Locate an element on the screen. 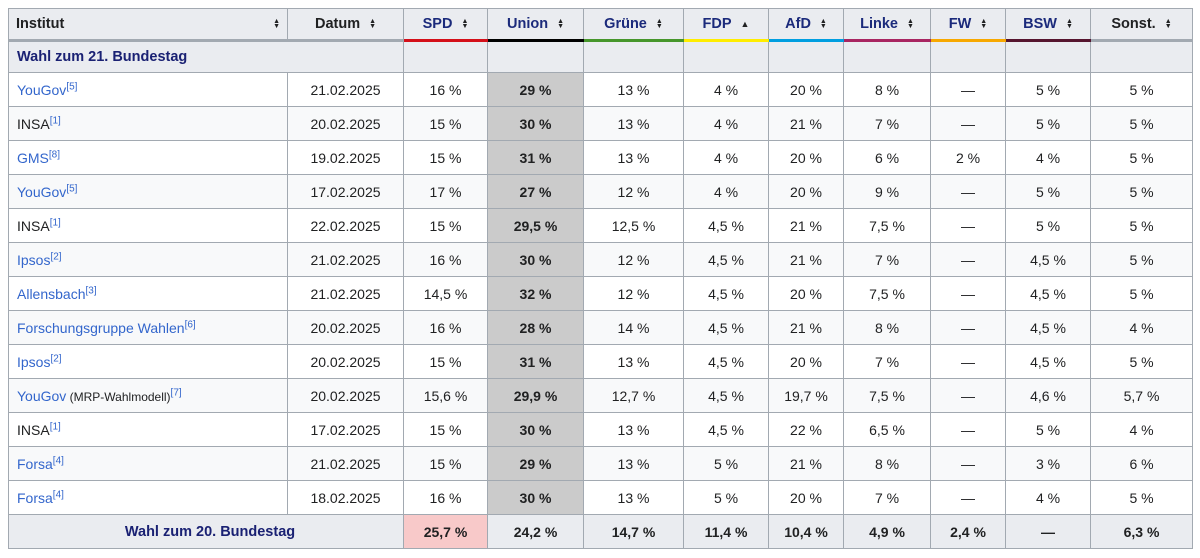 The height and width of the screenshot is (558, 1200). column-label-fdp: FDP is located at coordinates (717, 24).